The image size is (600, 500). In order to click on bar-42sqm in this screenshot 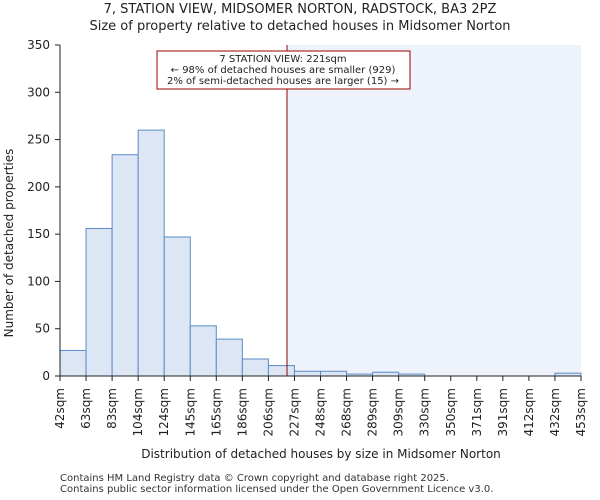, I will do `click(73, 363)`.